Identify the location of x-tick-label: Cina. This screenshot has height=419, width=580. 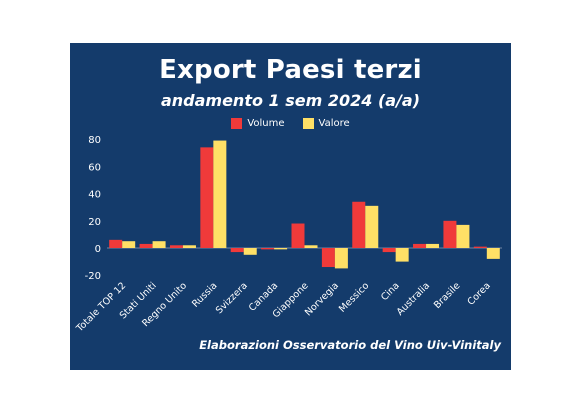
(390, 291).